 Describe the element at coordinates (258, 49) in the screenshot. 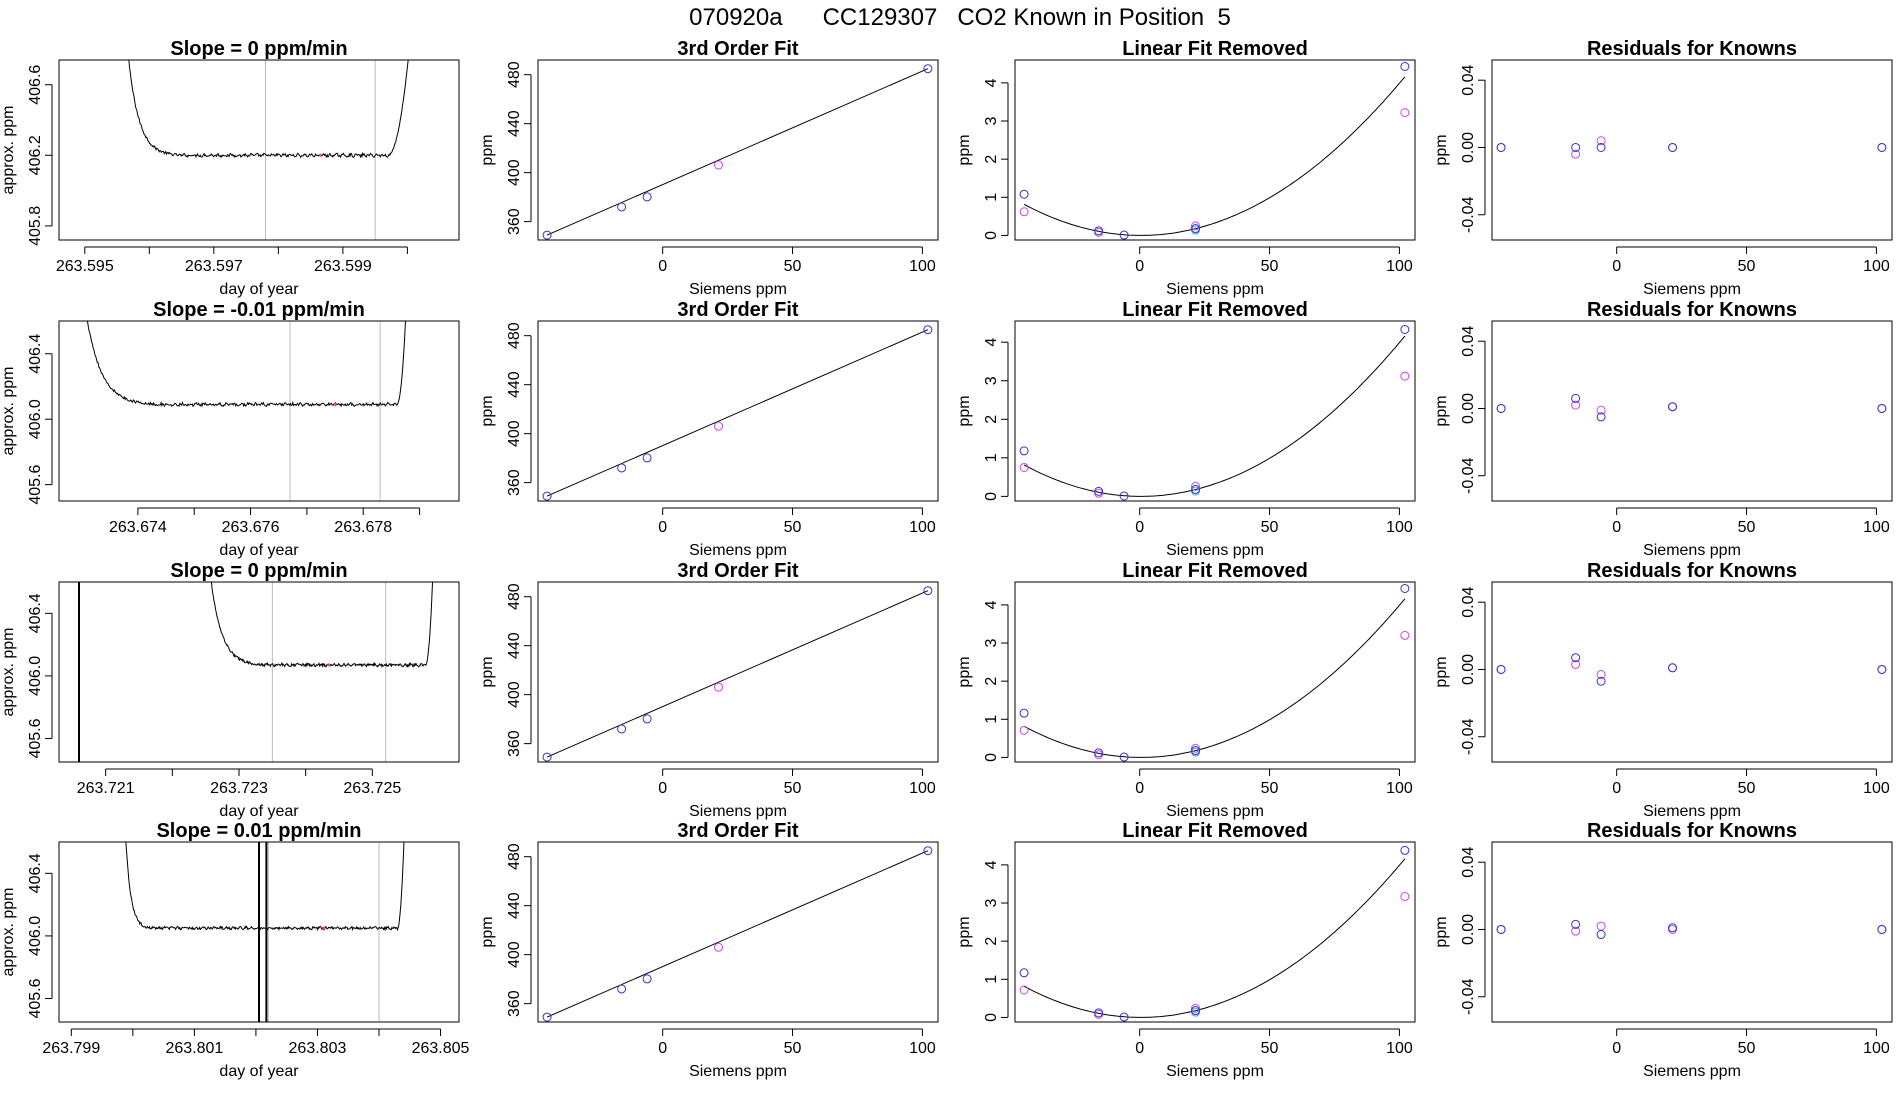

I see `panel-title: Slope = 0 ppm/min` at that location.